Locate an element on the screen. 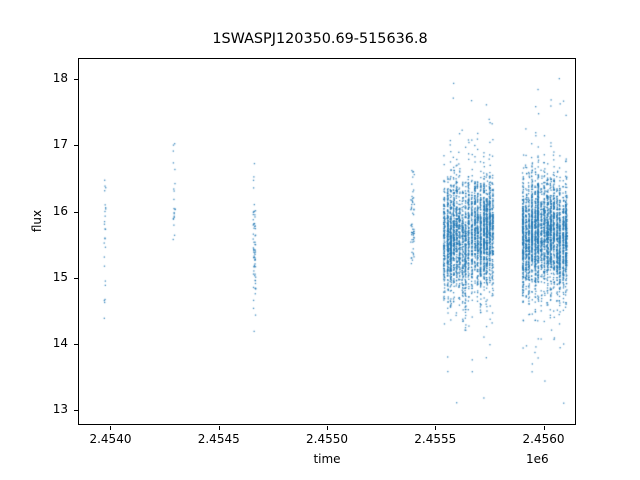  x-axis-label: time is located at coordinates (327, 459).